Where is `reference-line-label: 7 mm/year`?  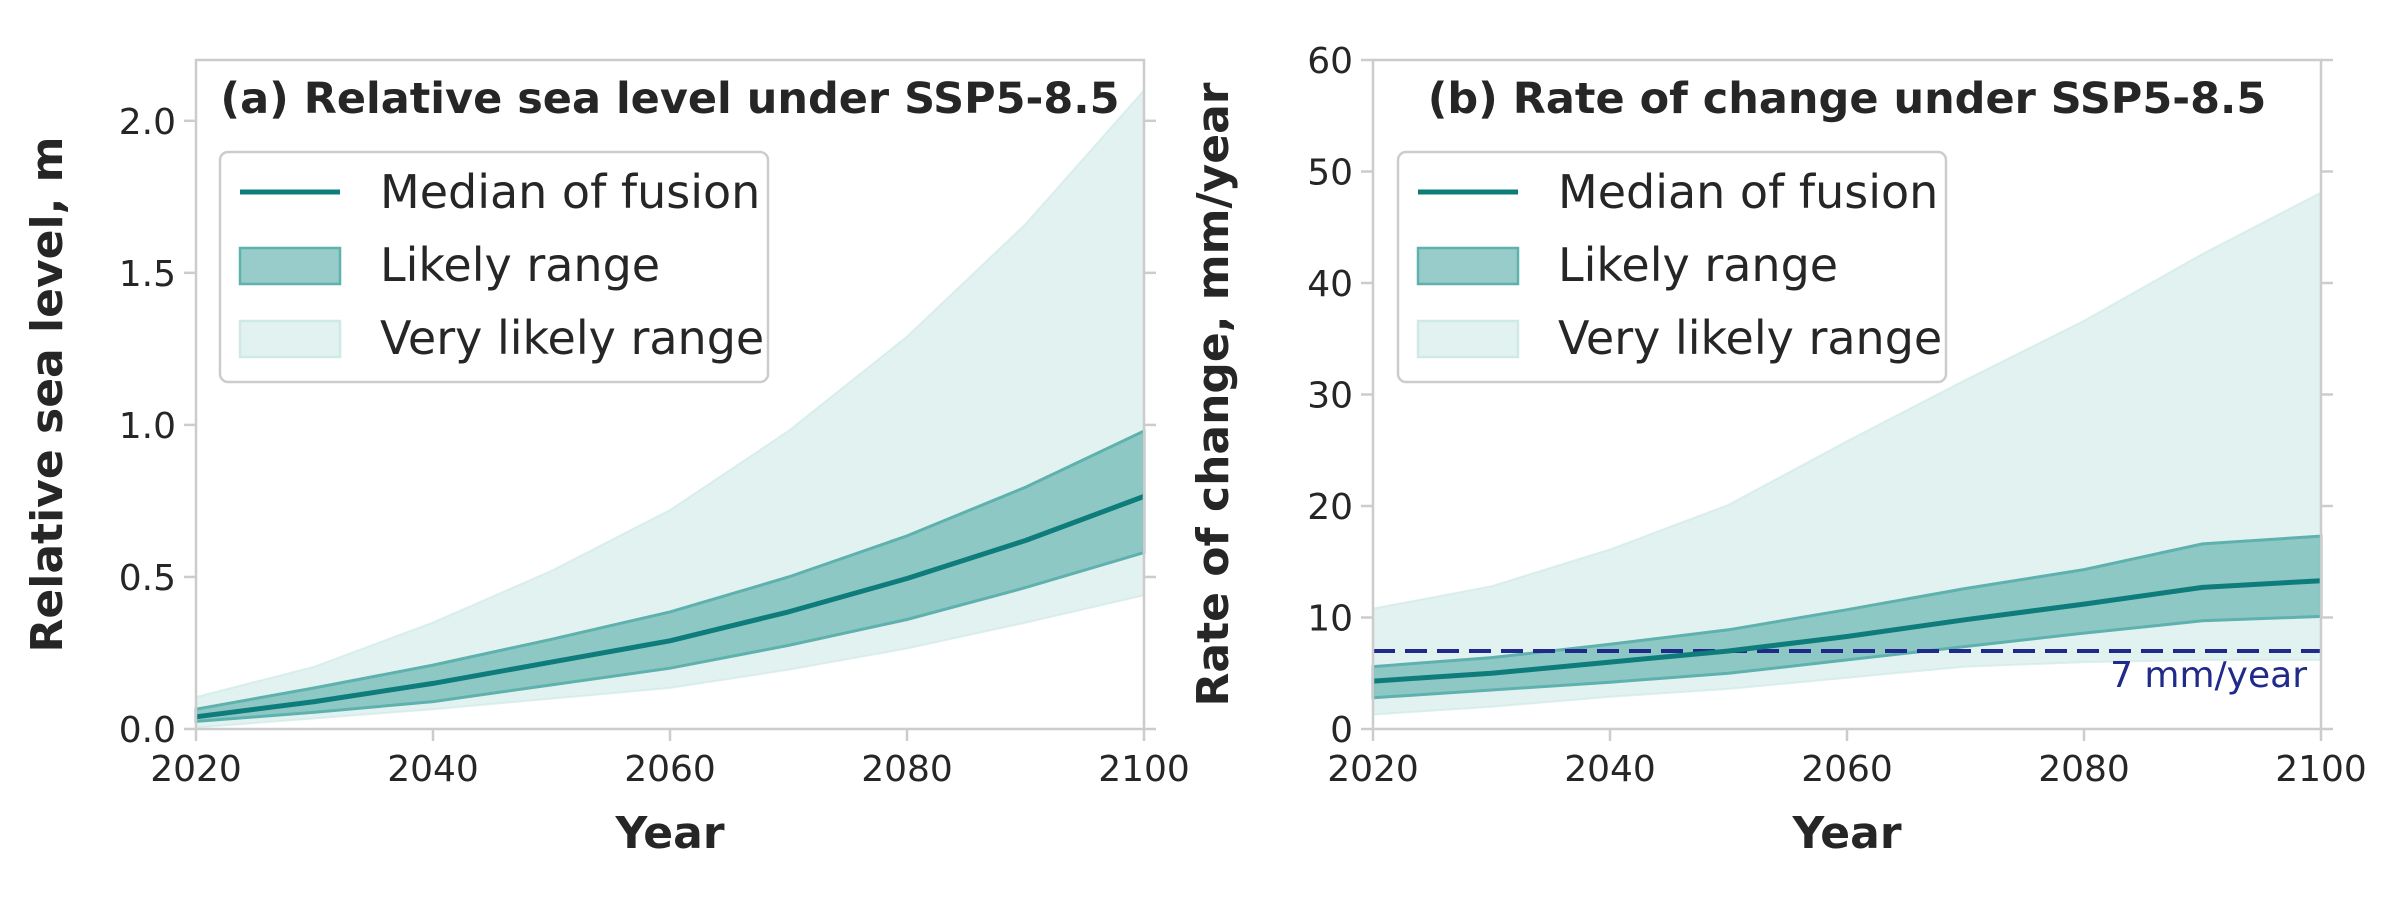
reference-line-label: 7 mm/year is located at coordinates (2208, 675).